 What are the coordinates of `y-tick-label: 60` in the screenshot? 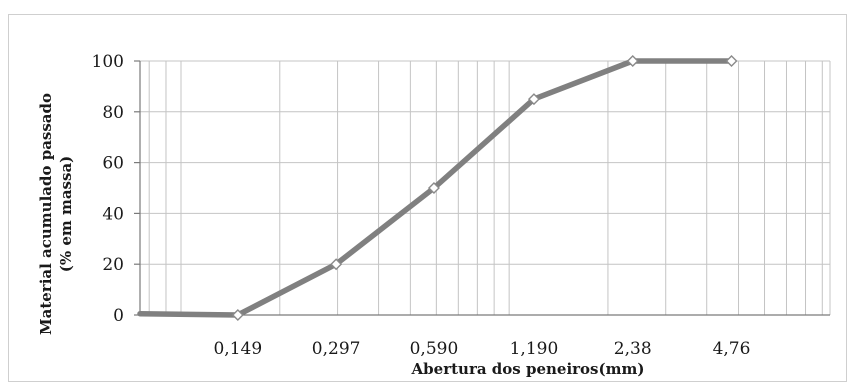 It's located at (113, 164).